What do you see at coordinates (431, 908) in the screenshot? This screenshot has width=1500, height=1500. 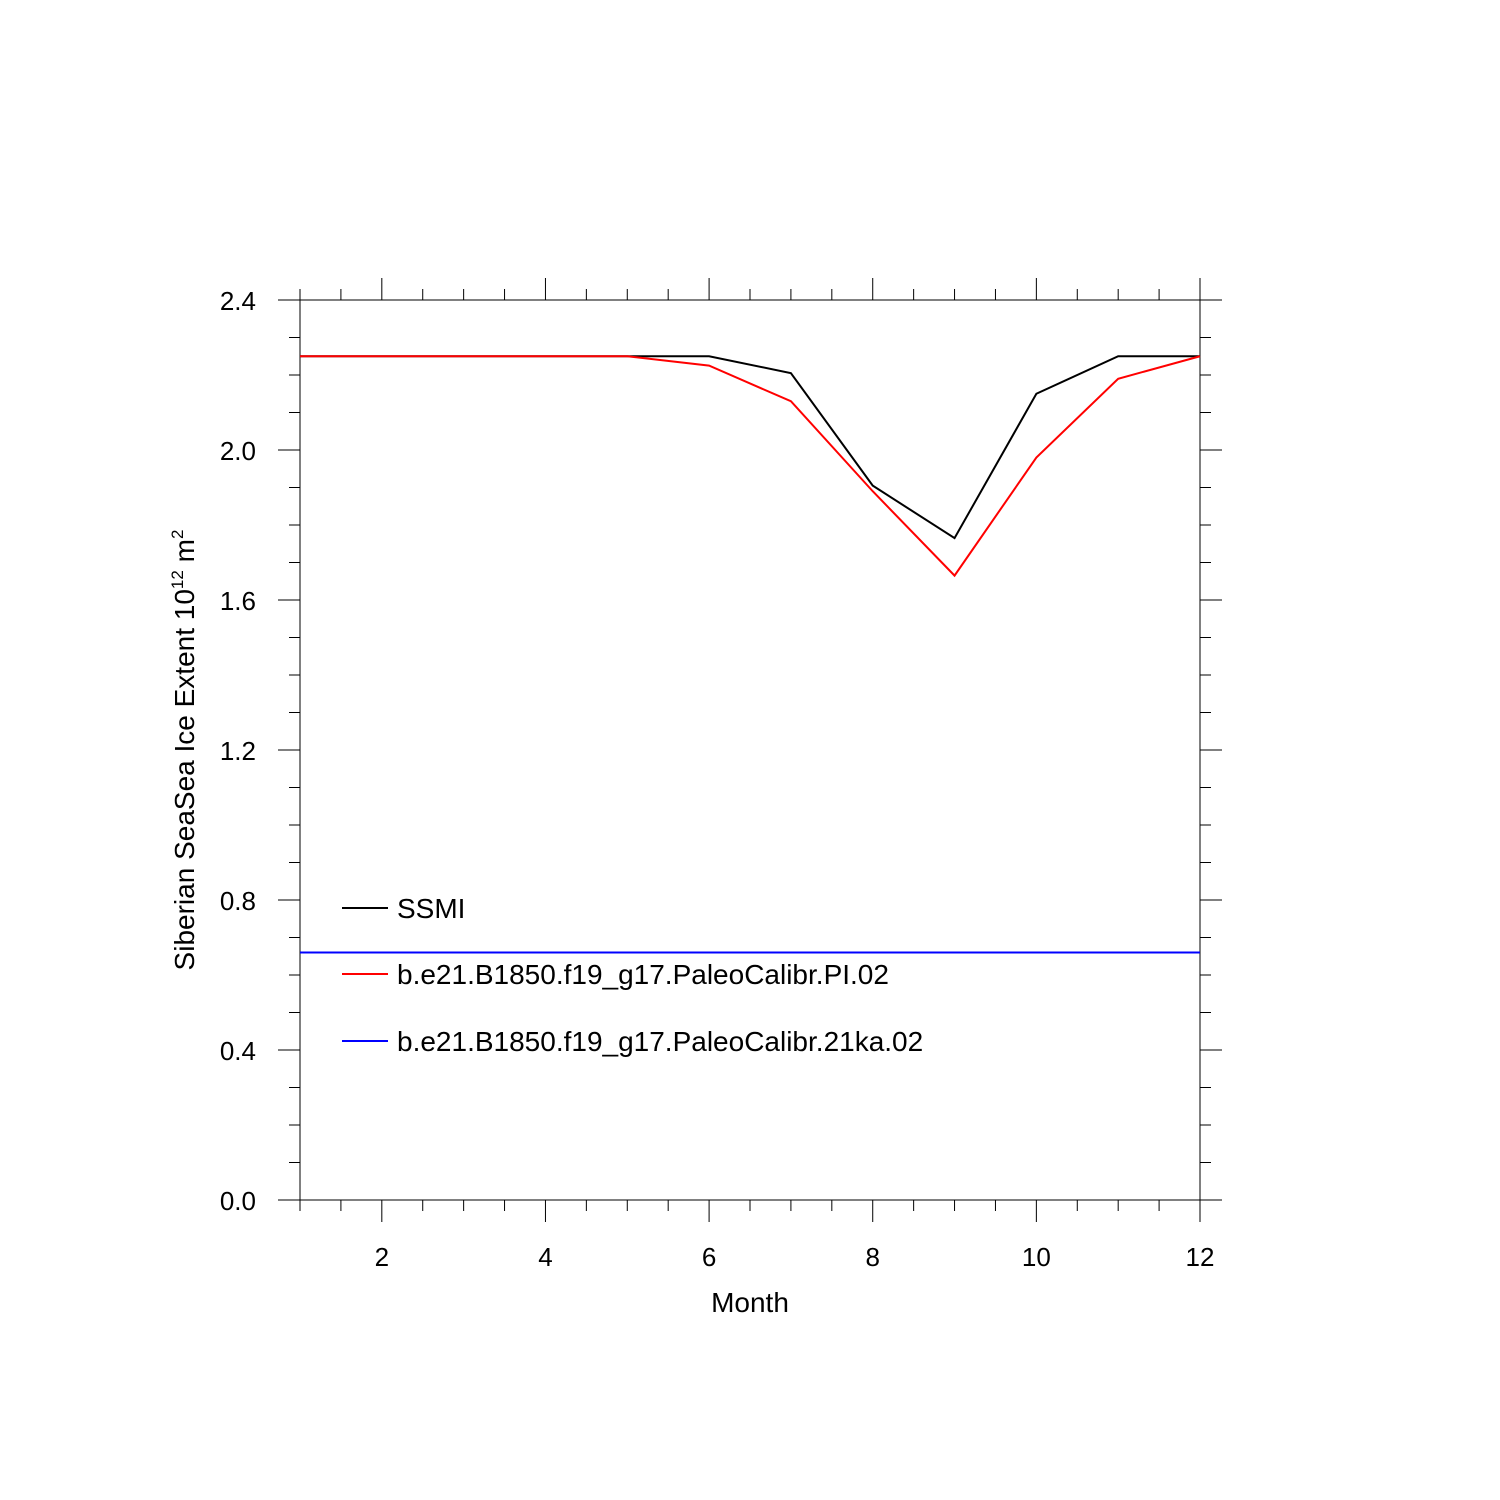 I see `legend-label-1: SSMI` at bounding box center [431, 908].